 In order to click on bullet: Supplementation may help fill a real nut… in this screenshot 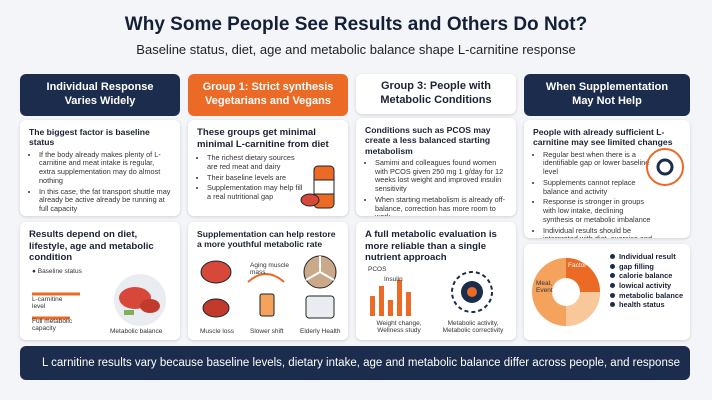, I will do `click(257, 192)`.